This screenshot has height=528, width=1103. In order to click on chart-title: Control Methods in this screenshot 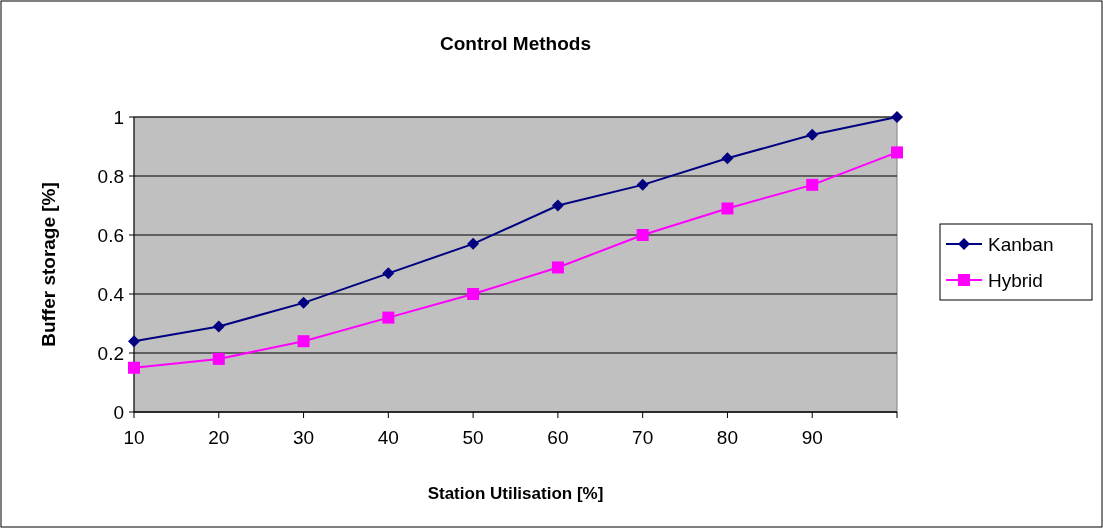, I will do `click(515, 43)`.